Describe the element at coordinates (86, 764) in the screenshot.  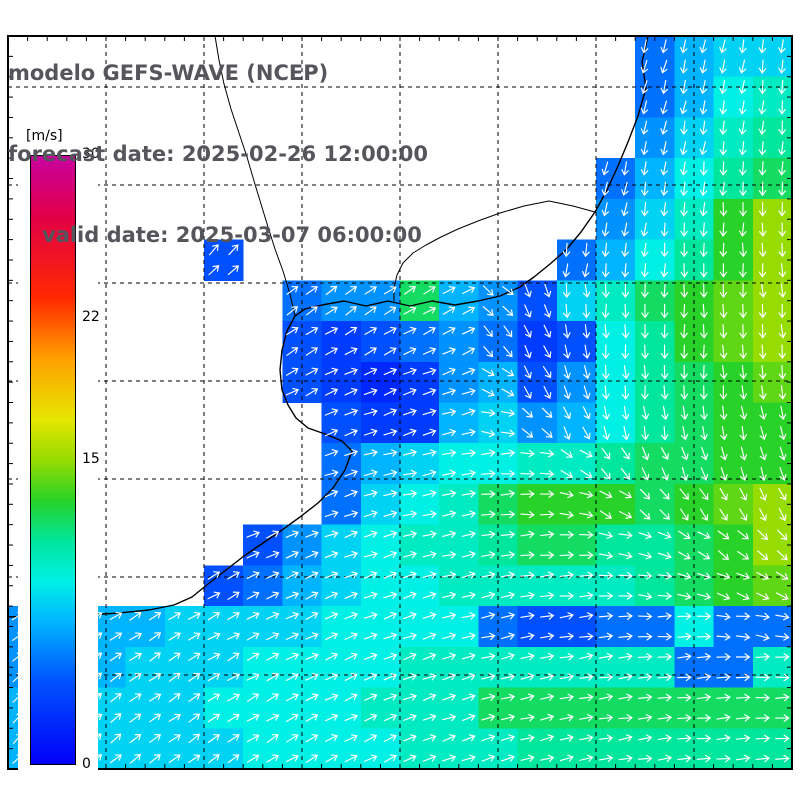
I see `colorbar-tick-label: 0` at that location.